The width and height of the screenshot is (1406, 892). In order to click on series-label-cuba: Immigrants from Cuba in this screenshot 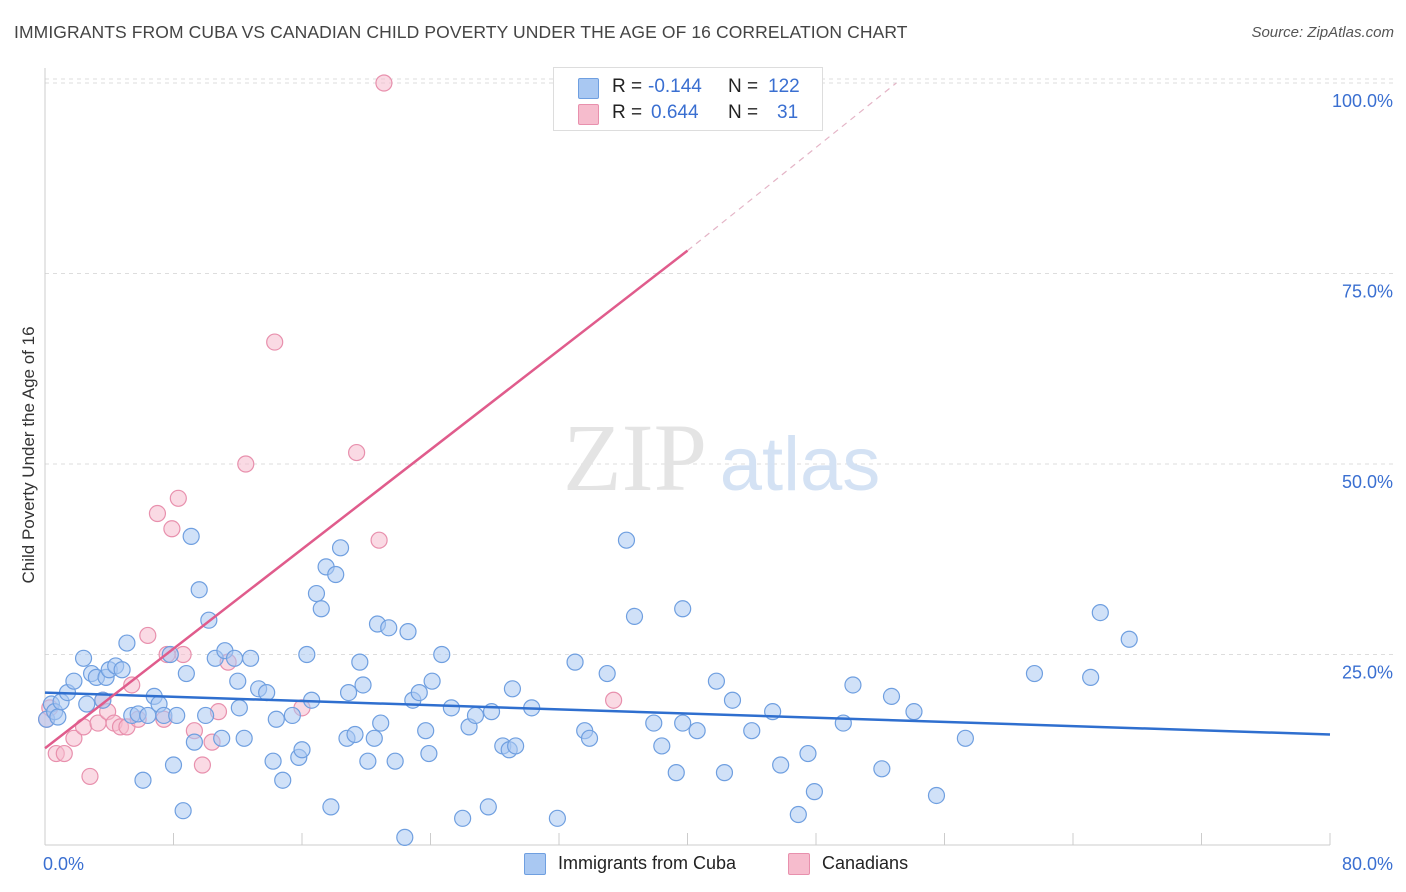, I will do `click(647, 863)`.